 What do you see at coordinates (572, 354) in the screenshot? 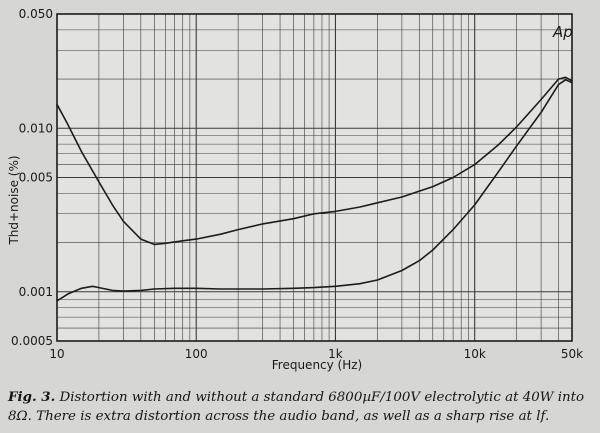
I see `x-tick-label: 50k` at bounding box center [572, 354].